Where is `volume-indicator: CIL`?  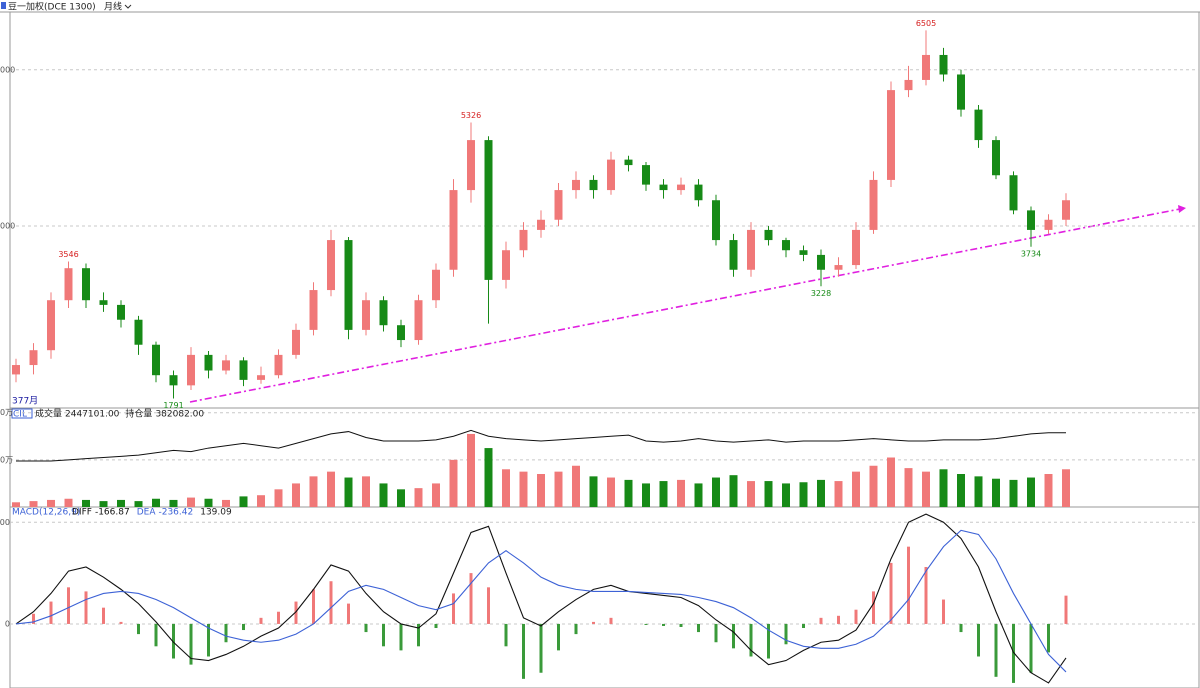 volume-indicator: CIL is located at coordinates (20, 415).